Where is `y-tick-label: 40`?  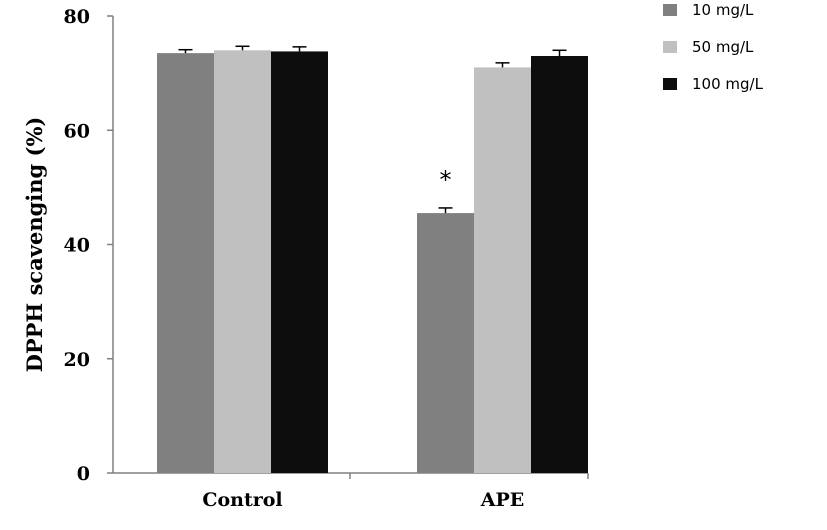
y-tick-label: 40 is located at coordinates (77, 246).